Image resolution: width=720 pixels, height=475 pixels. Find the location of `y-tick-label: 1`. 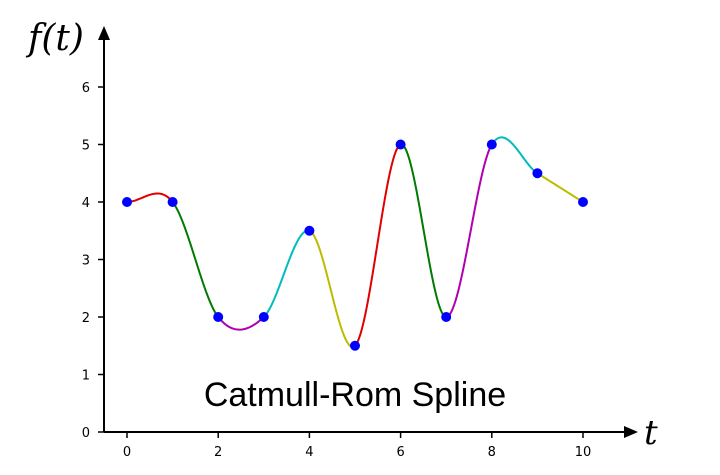

y-tick-label: 1 is located at coordinates (86, 376).